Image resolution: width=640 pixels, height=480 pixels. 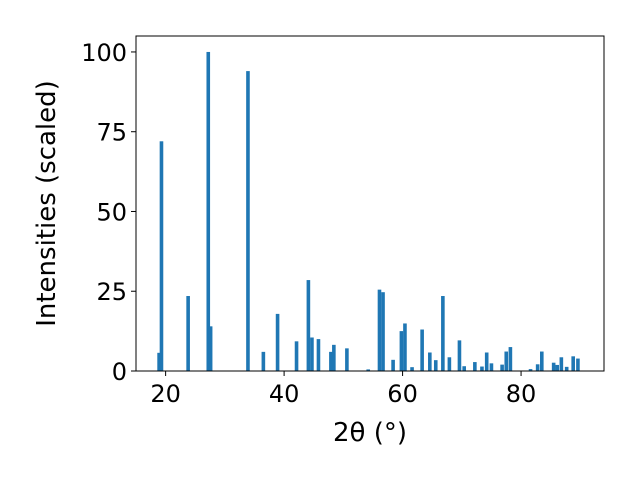 I want to click on y-axis-label: Intensities (scaled), so click(x=47, y=203).